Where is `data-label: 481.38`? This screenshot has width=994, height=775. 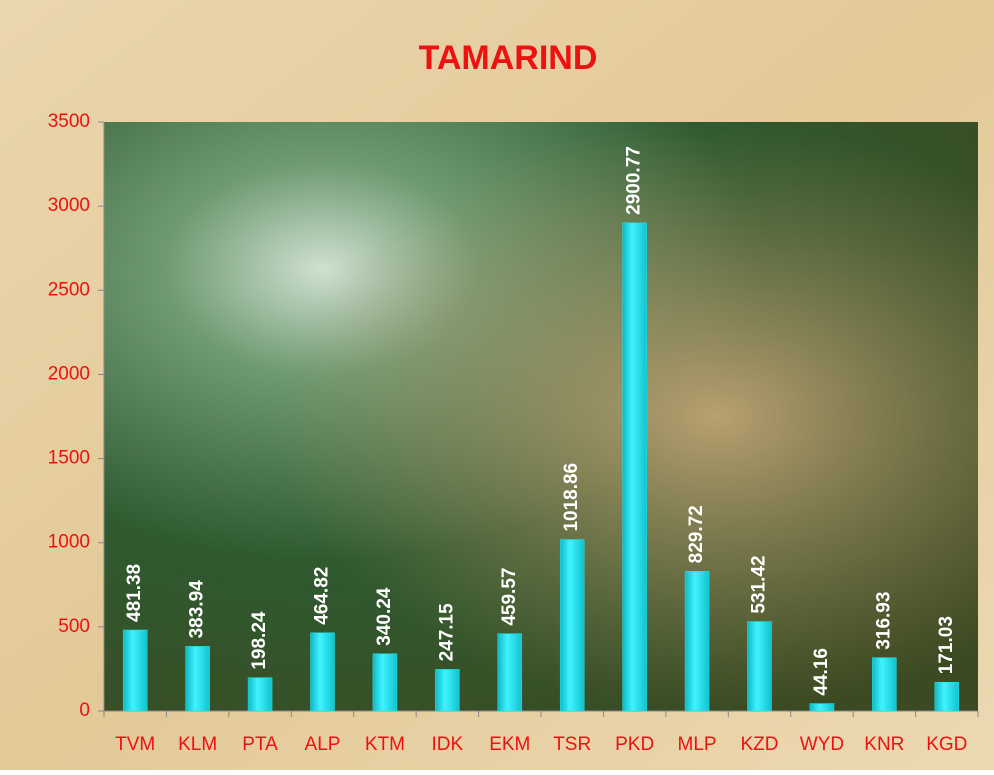
data-label: 481.38 is located at coordinates (134, 593).